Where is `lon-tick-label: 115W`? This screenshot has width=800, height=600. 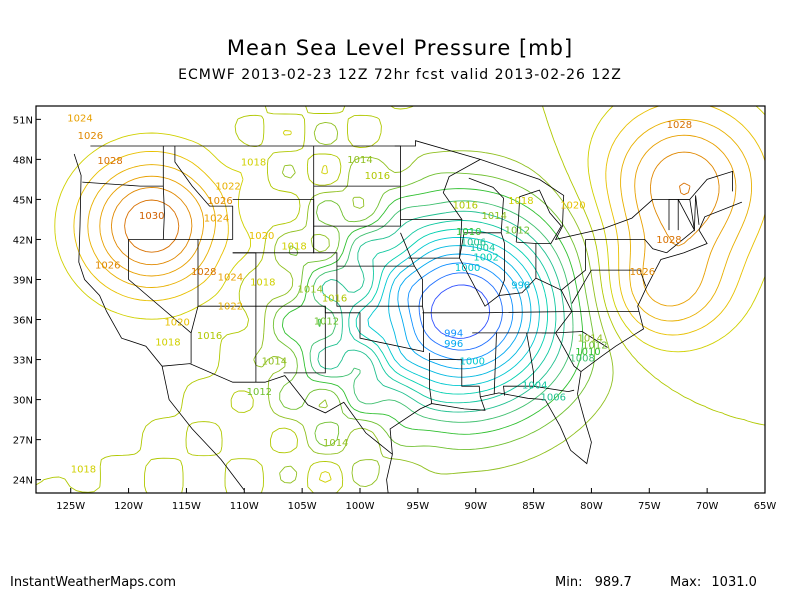
lon-tick-label: 115W is located at coordinates (186, 506).